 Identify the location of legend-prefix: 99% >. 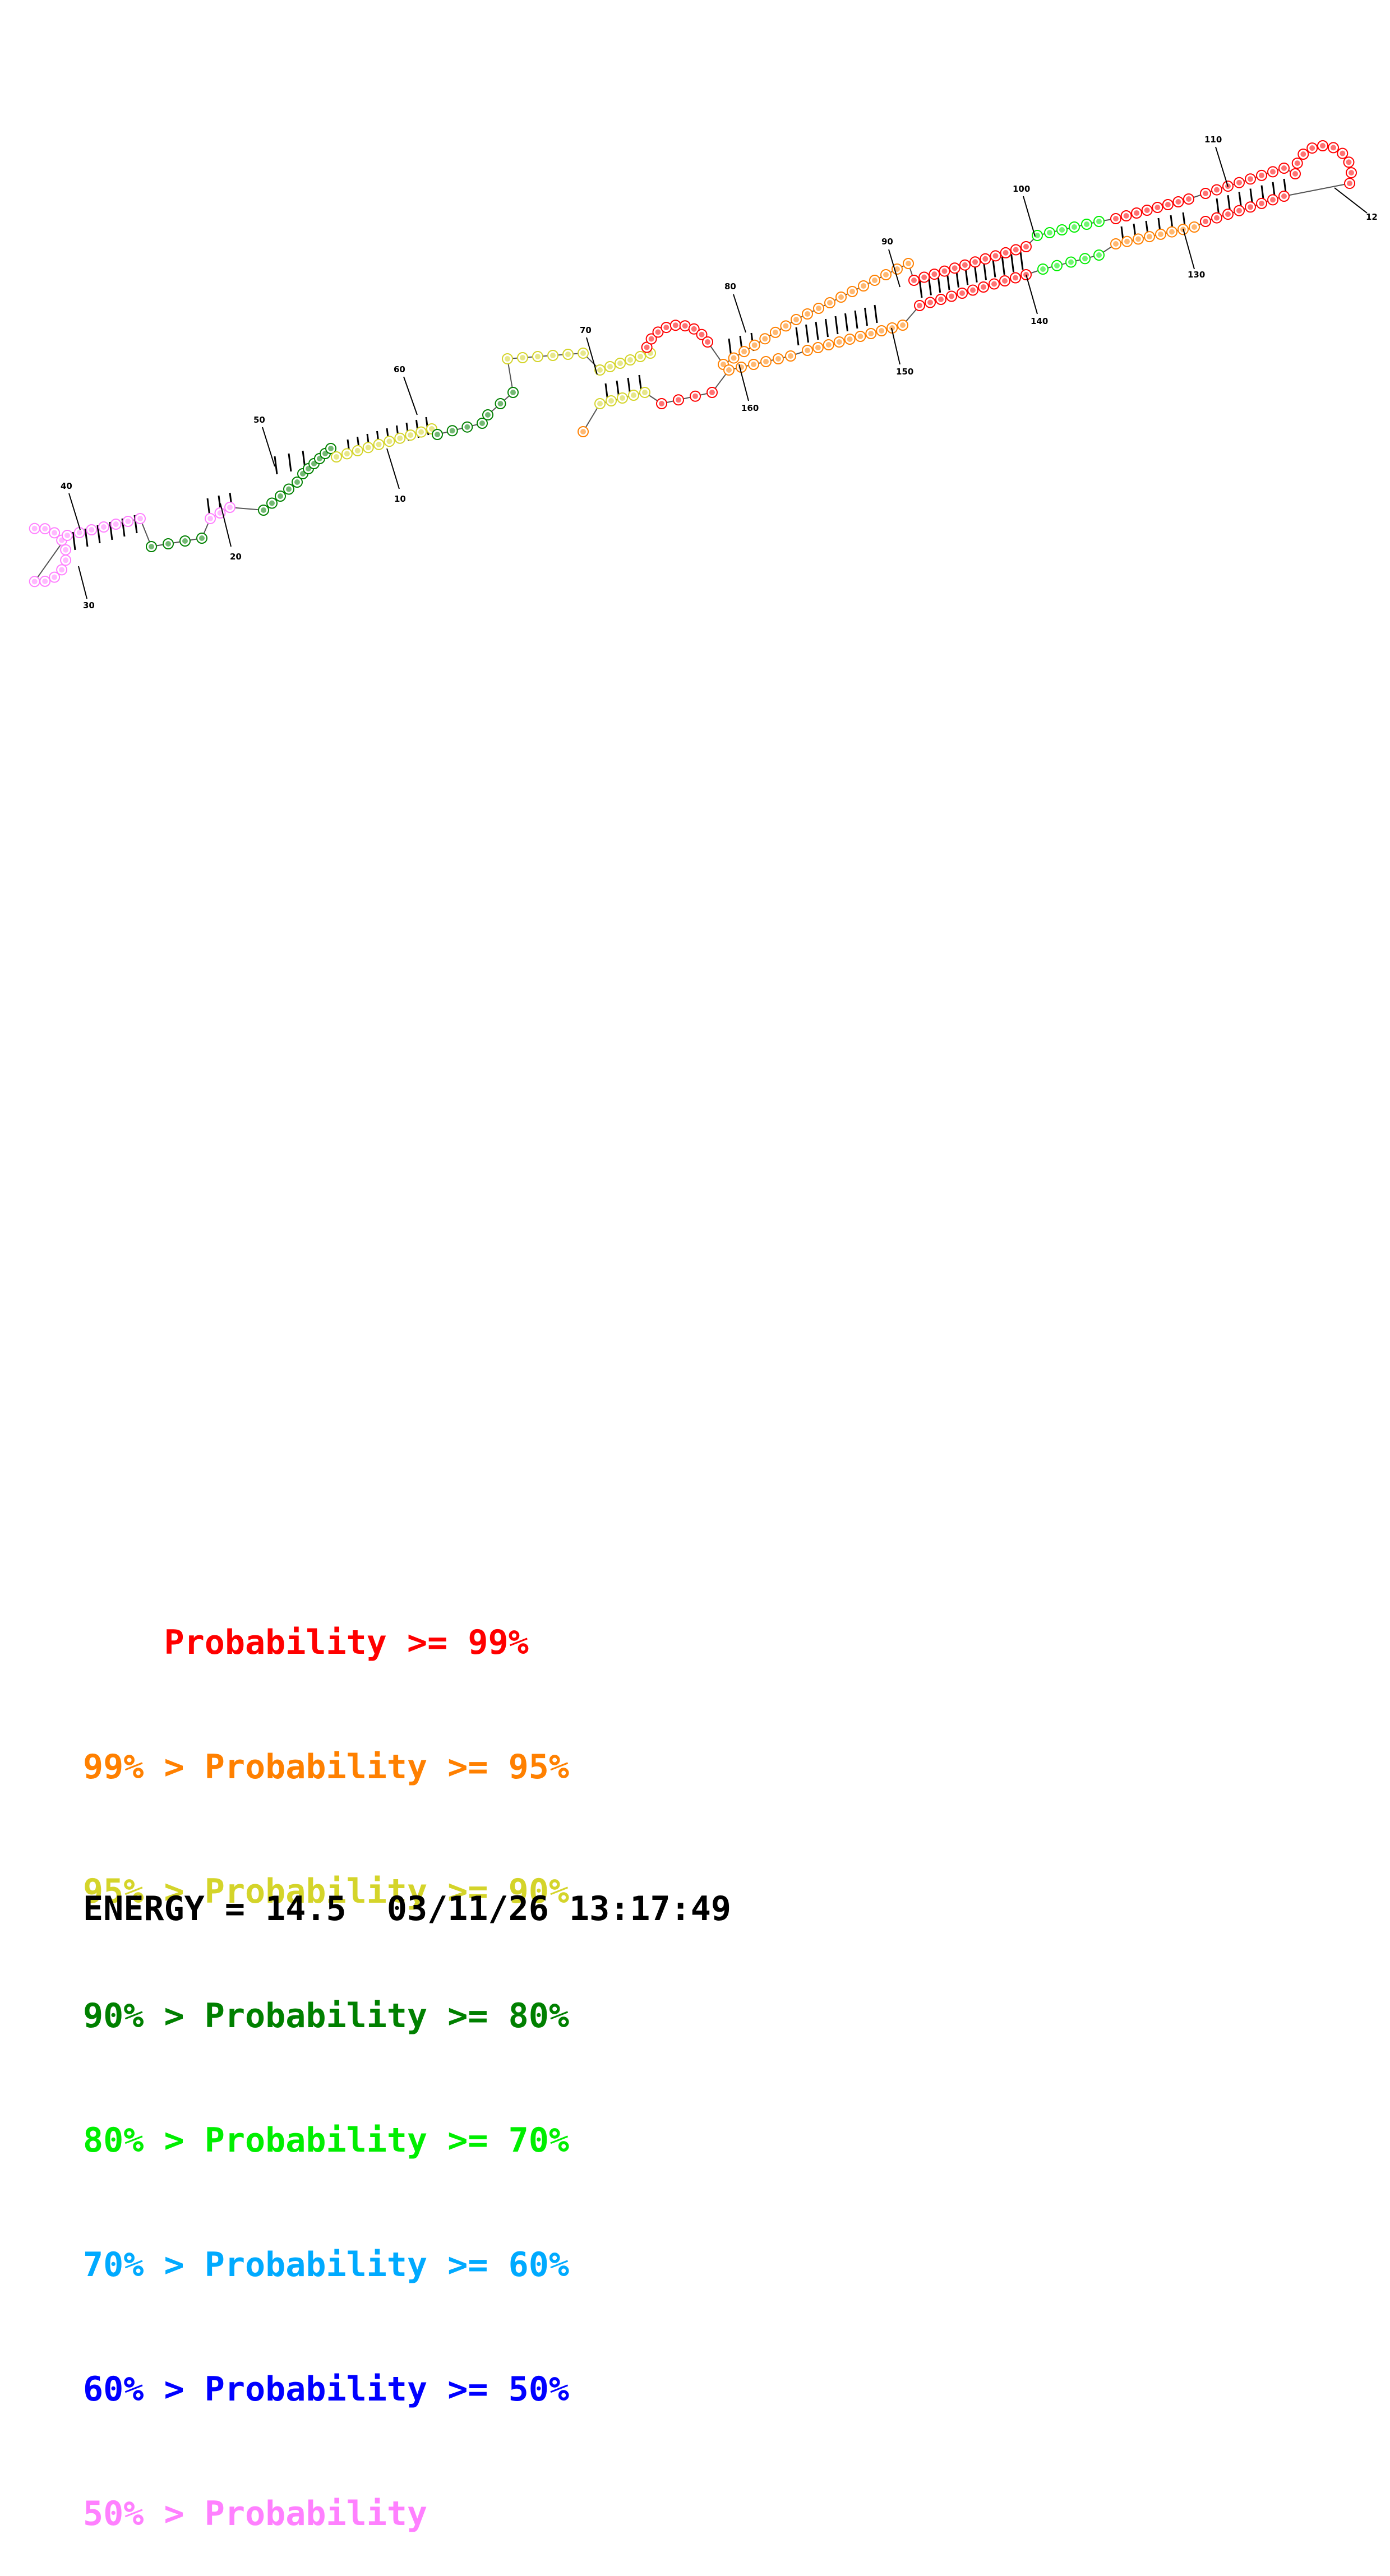
(144, 1767).